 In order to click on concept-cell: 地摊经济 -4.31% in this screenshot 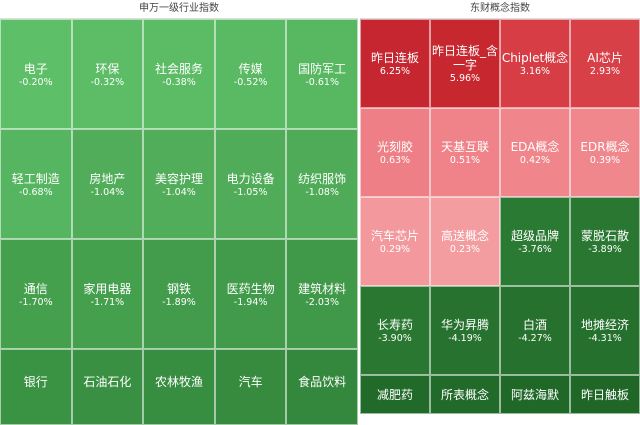, I will do `click(605, 330)`.